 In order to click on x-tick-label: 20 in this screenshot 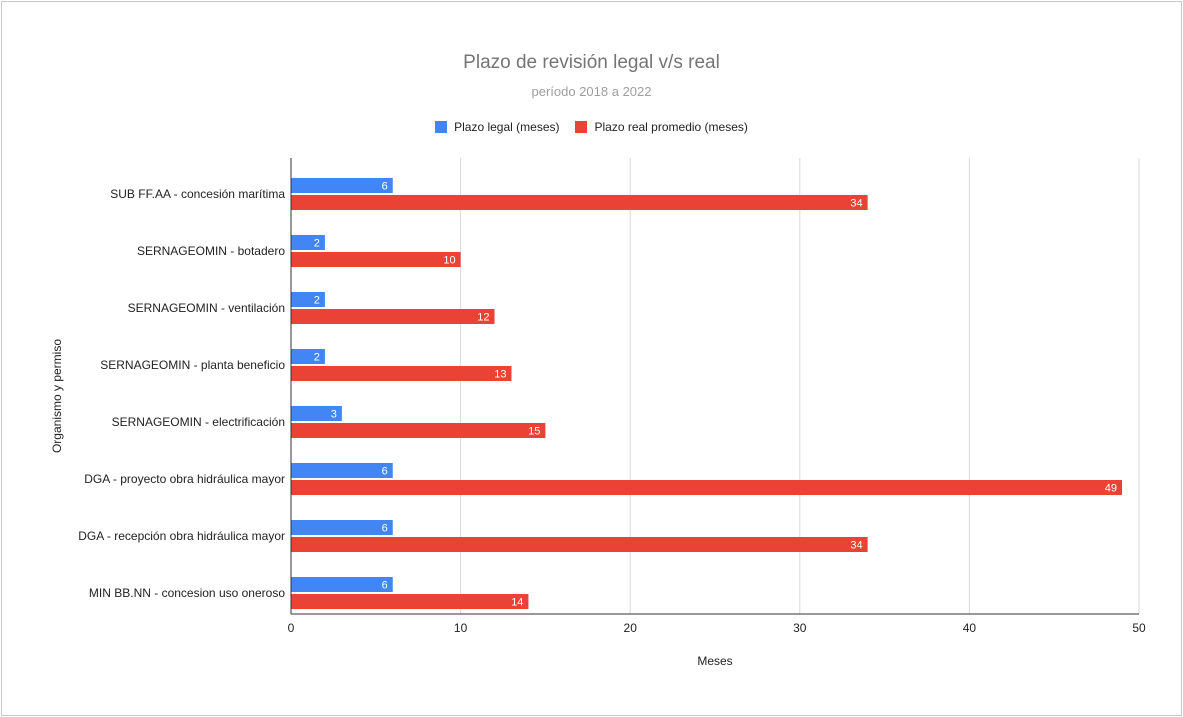, I will do `click(631, 628)`.